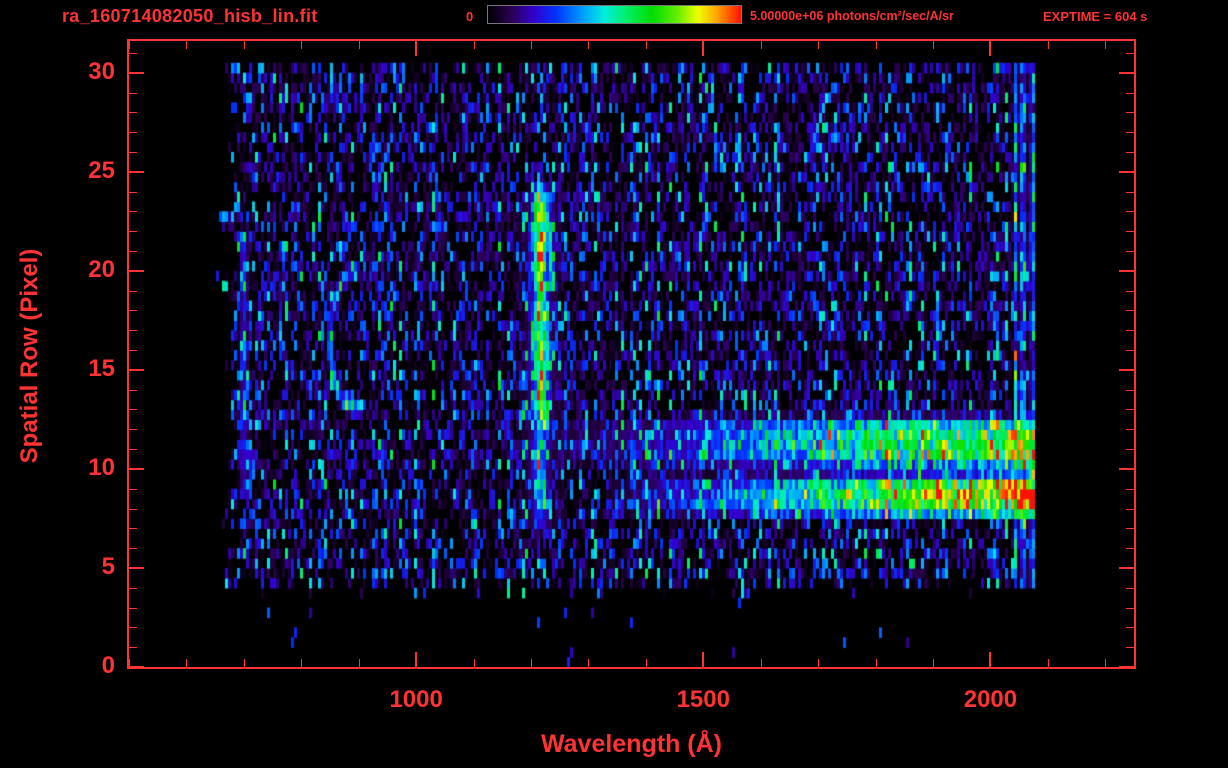 The width and height of the screenshot is (1228, 768). What do you see at coordinates (703, 699) in the screenshot?
I see `x-tick-label: 1500` at bounding box center [703, 699].